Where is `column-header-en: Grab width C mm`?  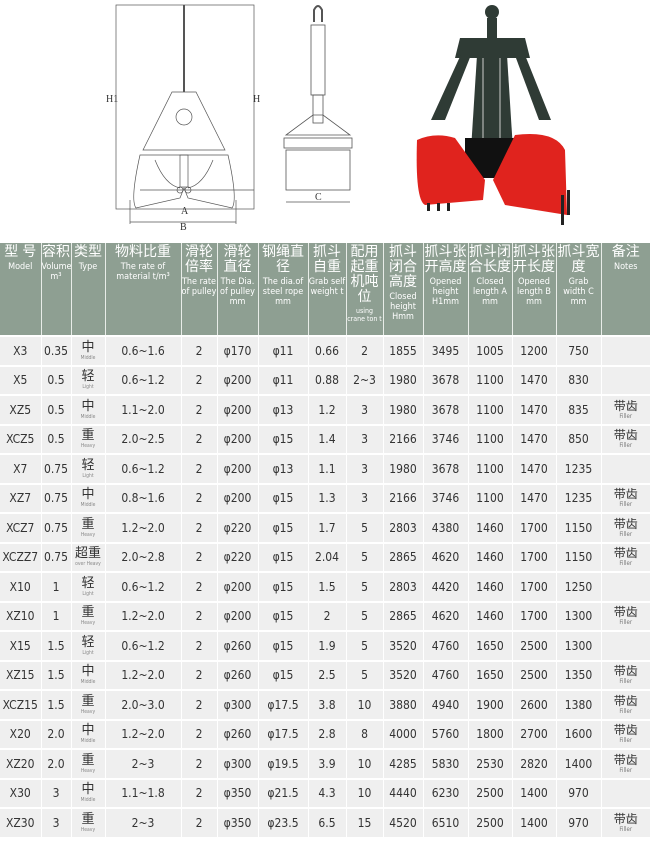 column-header-en: Grab width C mm is located at coordinates (578, 292).